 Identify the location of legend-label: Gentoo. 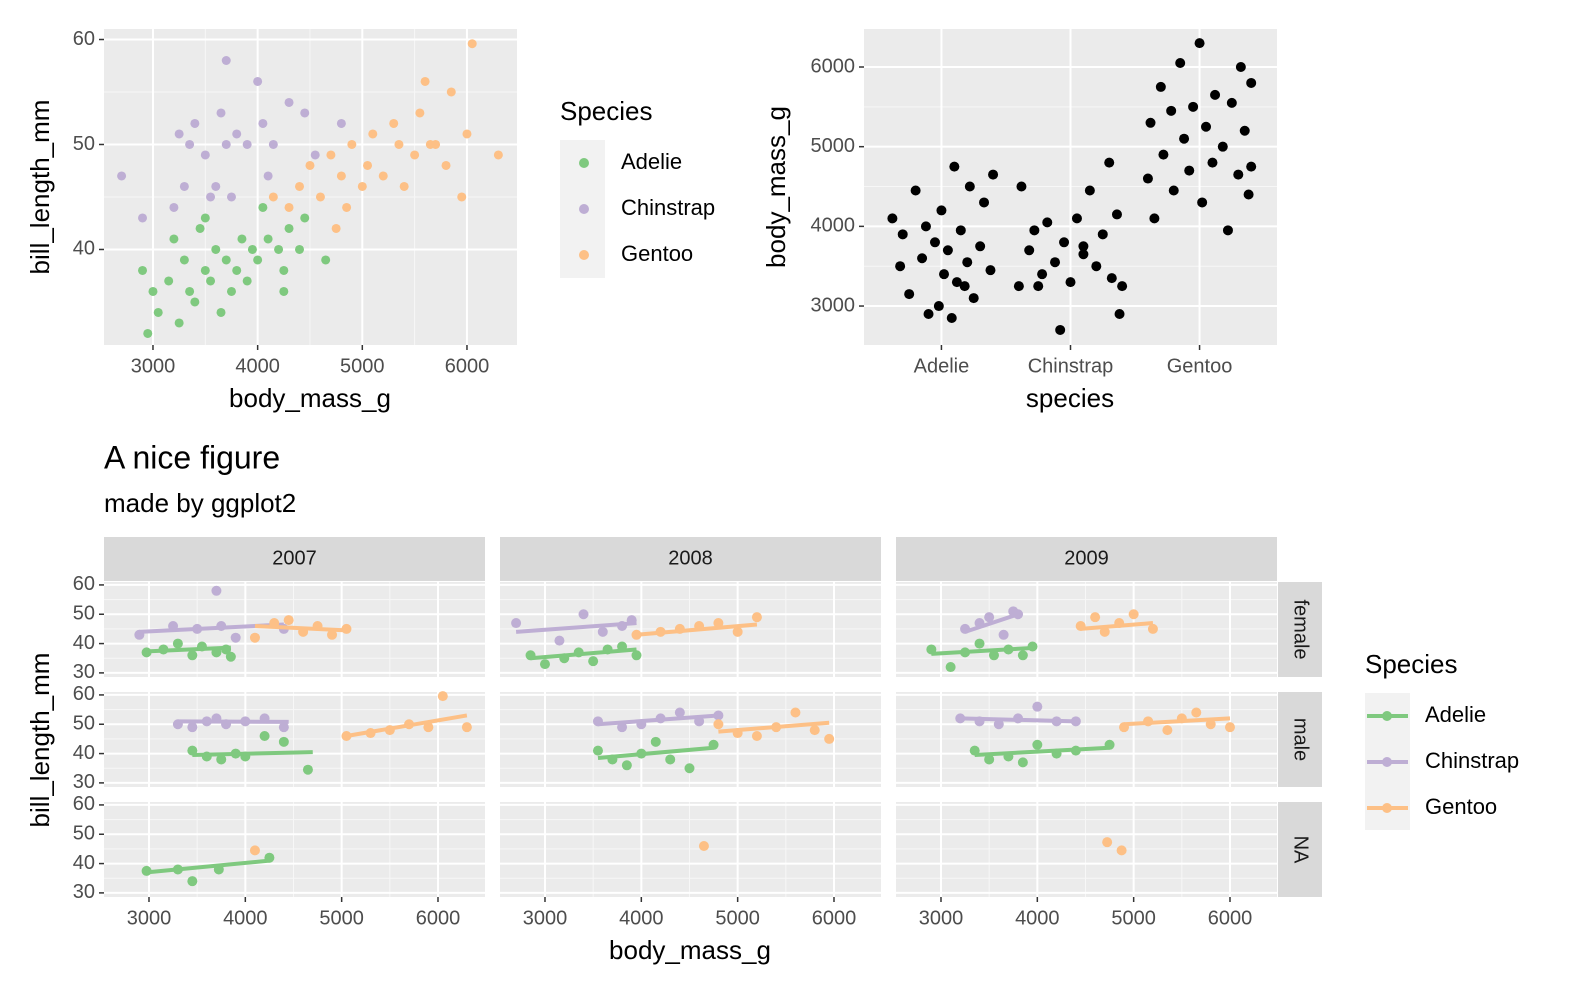
(657, 253).